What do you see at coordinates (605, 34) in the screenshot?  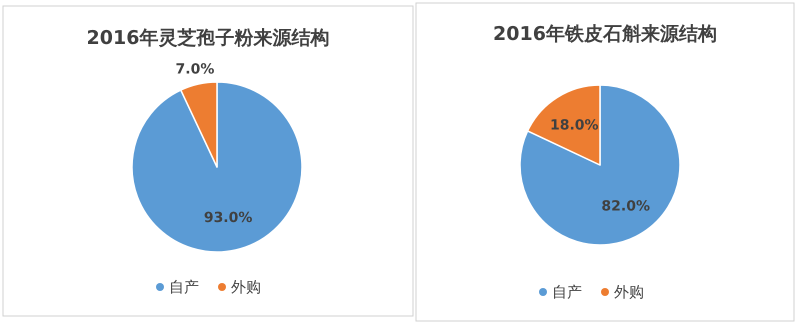 I see `chart-title: 2016年铁皮石斛来源结构` at bounding box center [605, 34].